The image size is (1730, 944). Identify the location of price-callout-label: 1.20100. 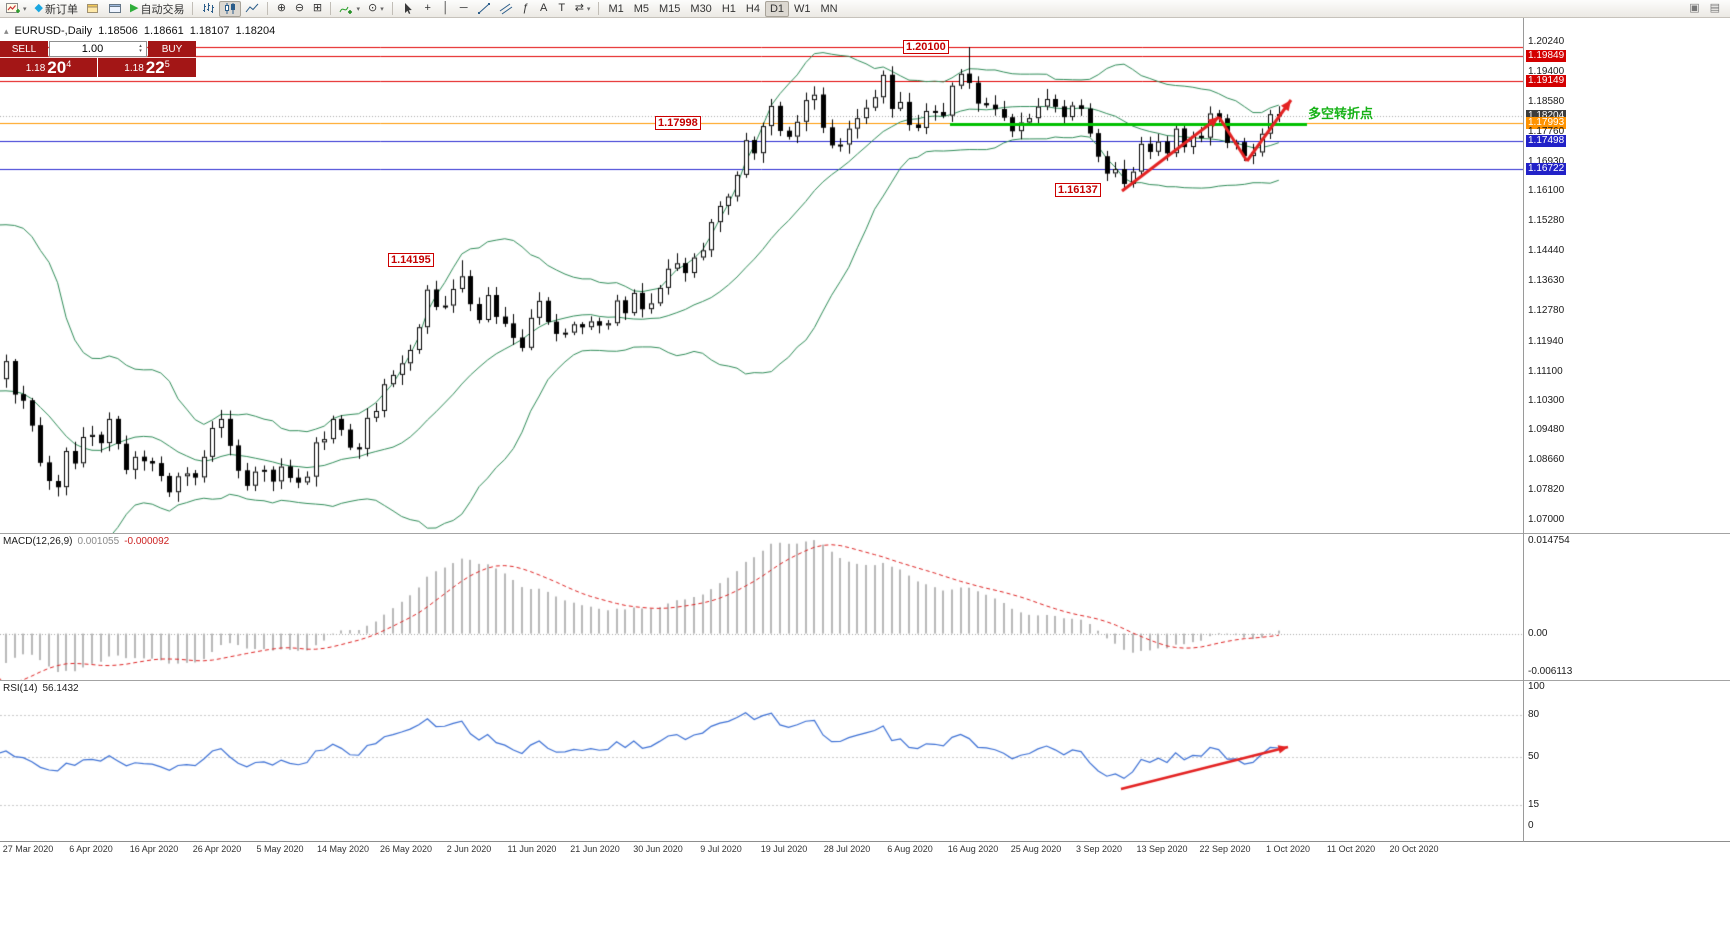
(926, 47).